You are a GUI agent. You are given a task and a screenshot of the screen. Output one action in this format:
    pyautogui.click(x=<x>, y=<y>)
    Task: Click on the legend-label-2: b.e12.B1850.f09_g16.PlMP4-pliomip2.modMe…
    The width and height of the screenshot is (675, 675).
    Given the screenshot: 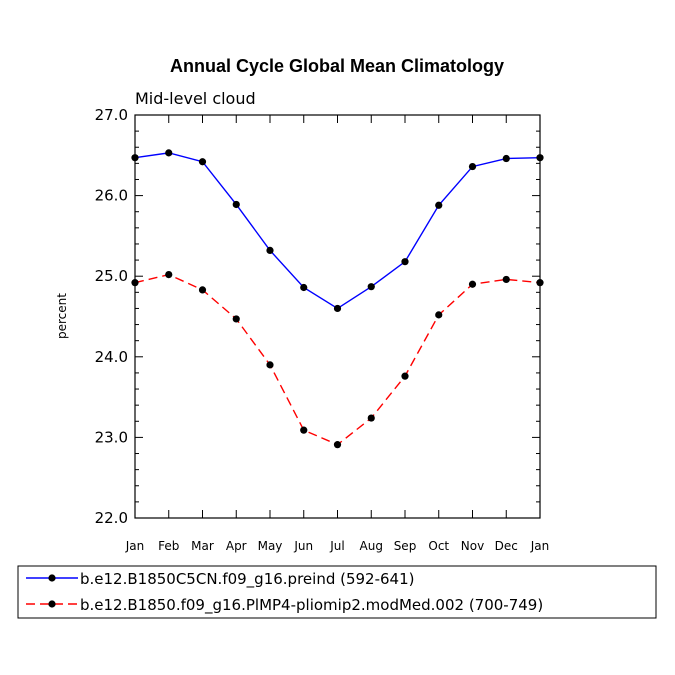 What is the action you would take?
    pyautogui.click(x=311, y=605)
    